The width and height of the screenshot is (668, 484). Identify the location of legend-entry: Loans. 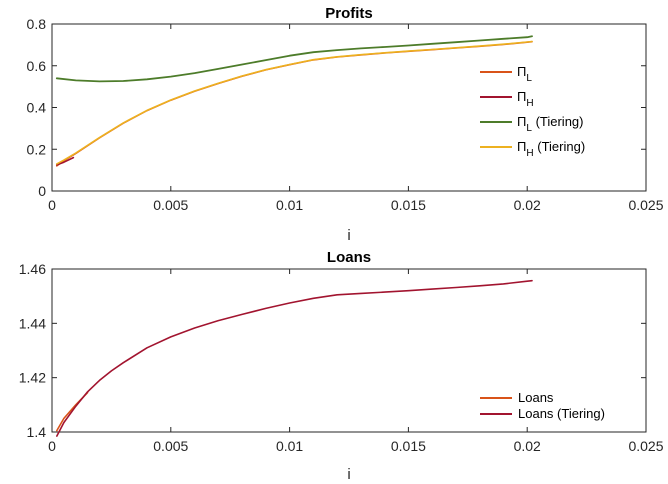
(536, 397).